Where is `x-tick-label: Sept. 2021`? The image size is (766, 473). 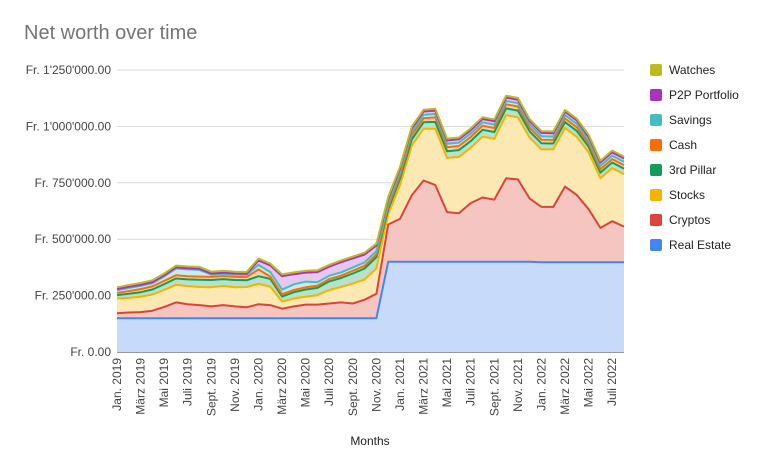 x-tick-label: Sept. 2021 is located at coordinates (494, 387).